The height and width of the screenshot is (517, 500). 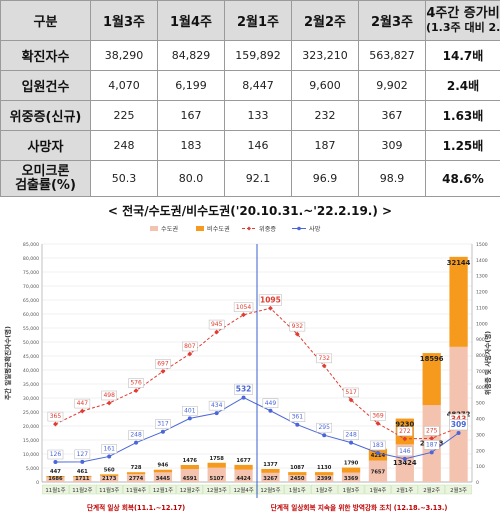 I want to click on y2-tick-label: 200, so click(x=480, y=451).